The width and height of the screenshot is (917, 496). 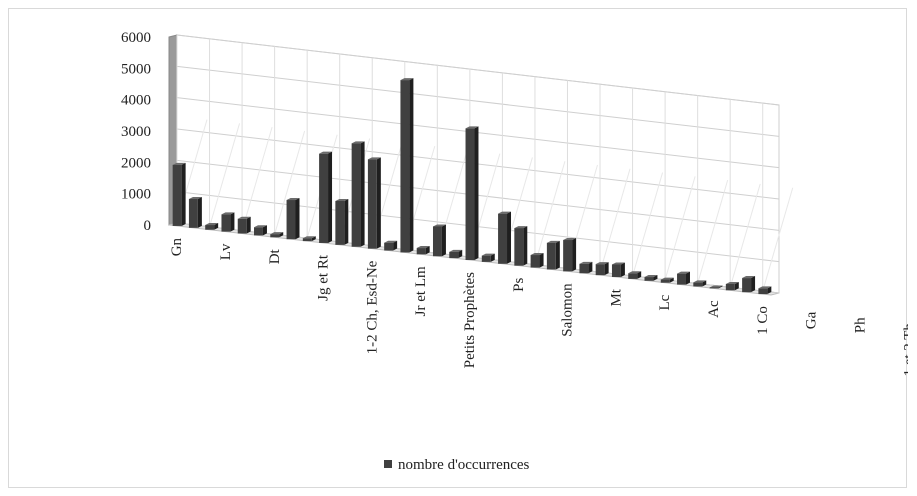 I want to click on x-tick-label: Lv, so click(x=226, y=251).